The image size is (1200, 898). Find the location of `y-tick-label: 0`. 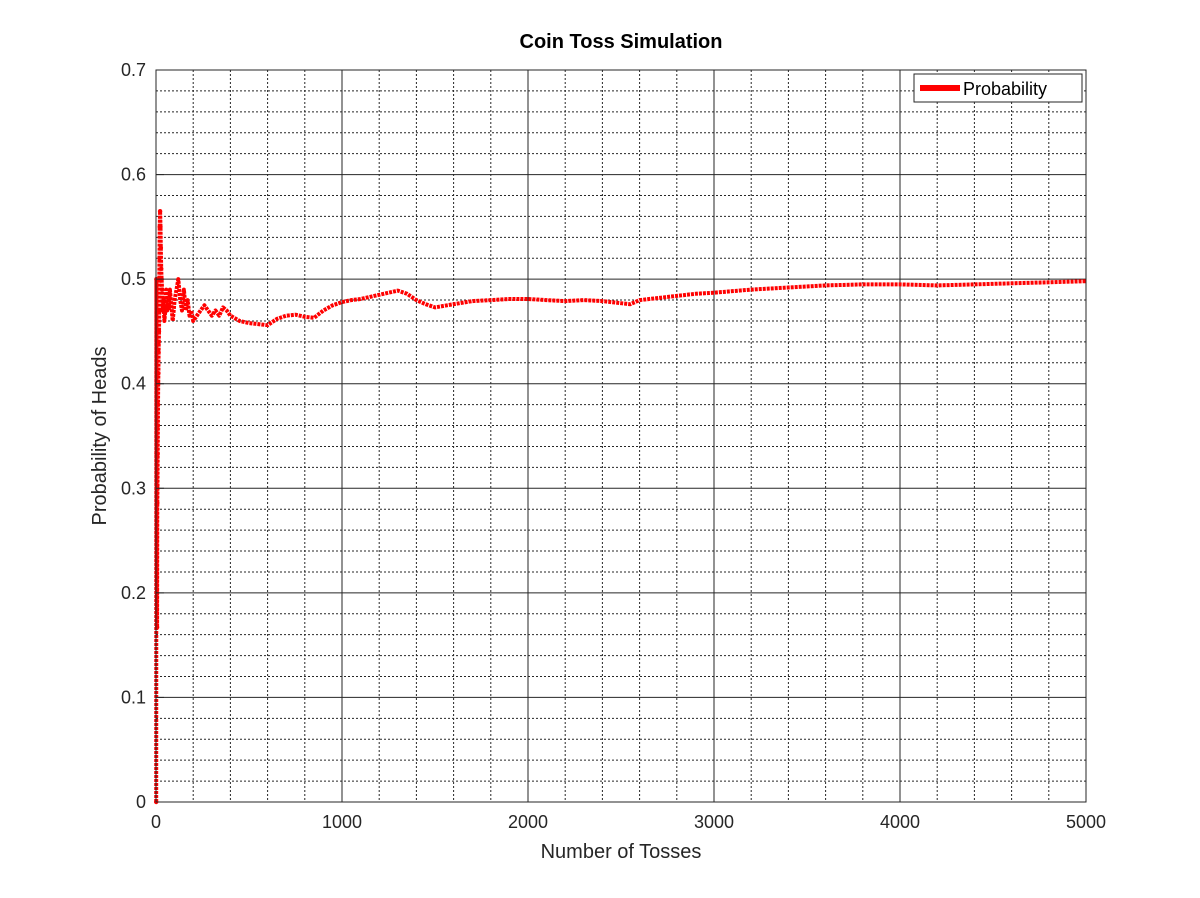

y-tick-label: 0 is located at coordinates (141, 802).